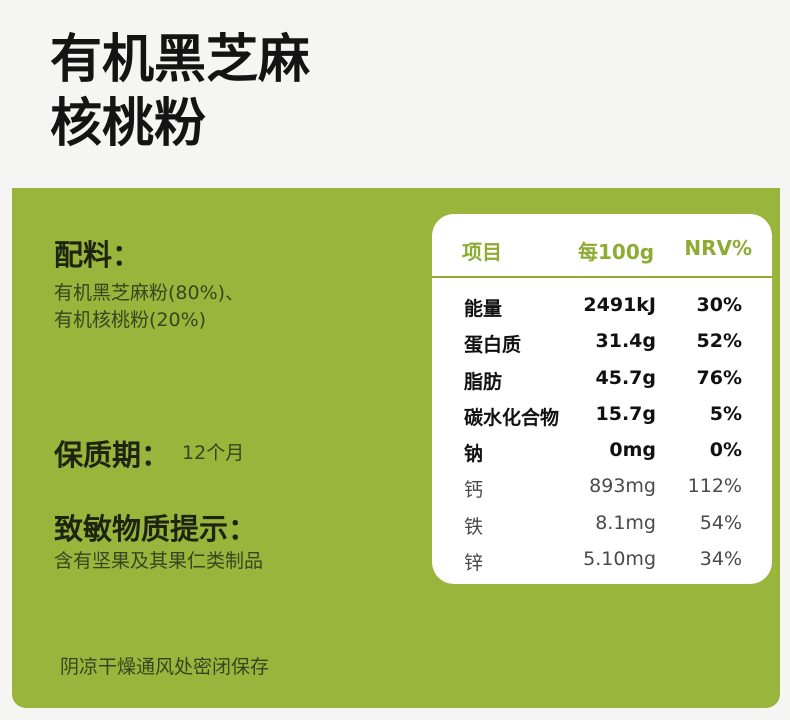 This screenshot has width=790, height=720. I want to click on shelf-life-row: 保质期： 12个月, so click(149, 453).